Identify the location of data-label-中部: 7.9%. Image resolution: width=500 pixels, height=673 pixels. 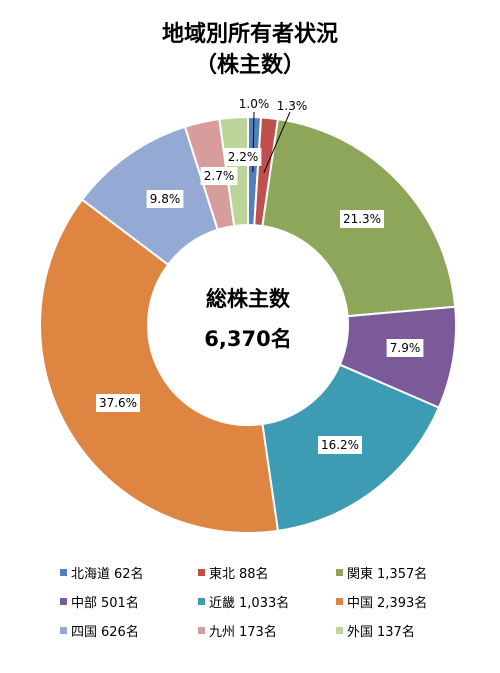
(405, 348).